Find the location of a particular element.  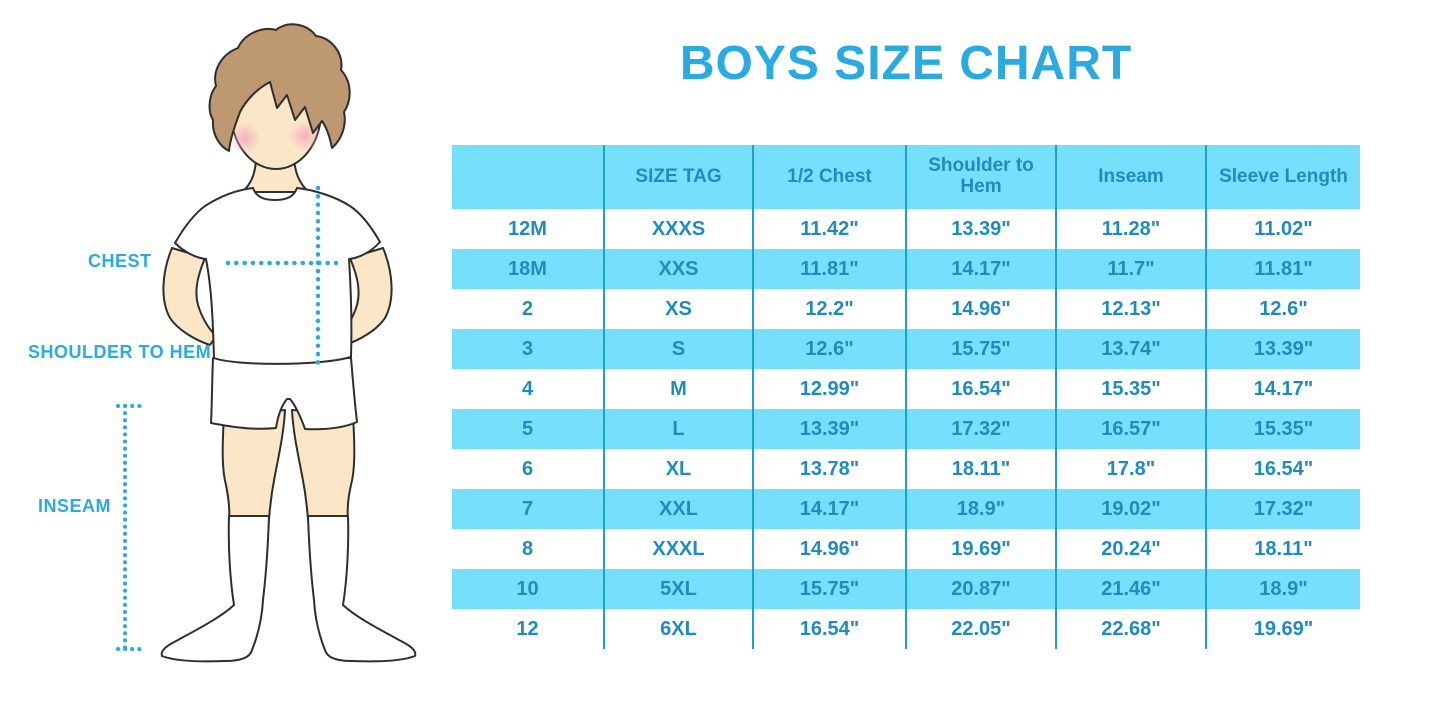

table-cell: XXXL is located at coordinates (677, 549).